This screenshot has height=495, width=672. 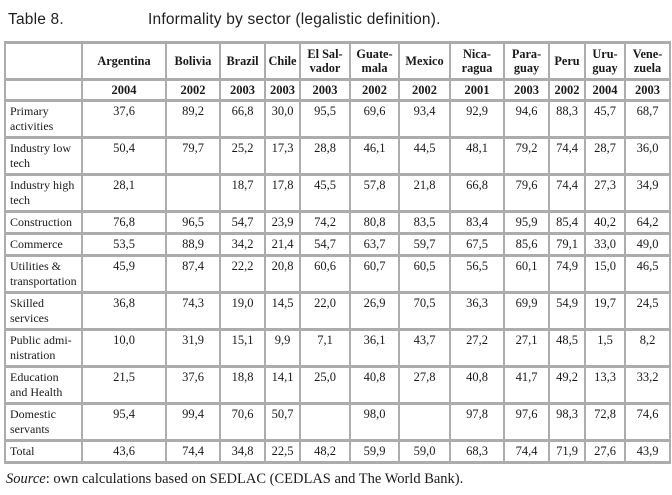 I want to click on data-cell: 56,5, so click(x=477, y=274).